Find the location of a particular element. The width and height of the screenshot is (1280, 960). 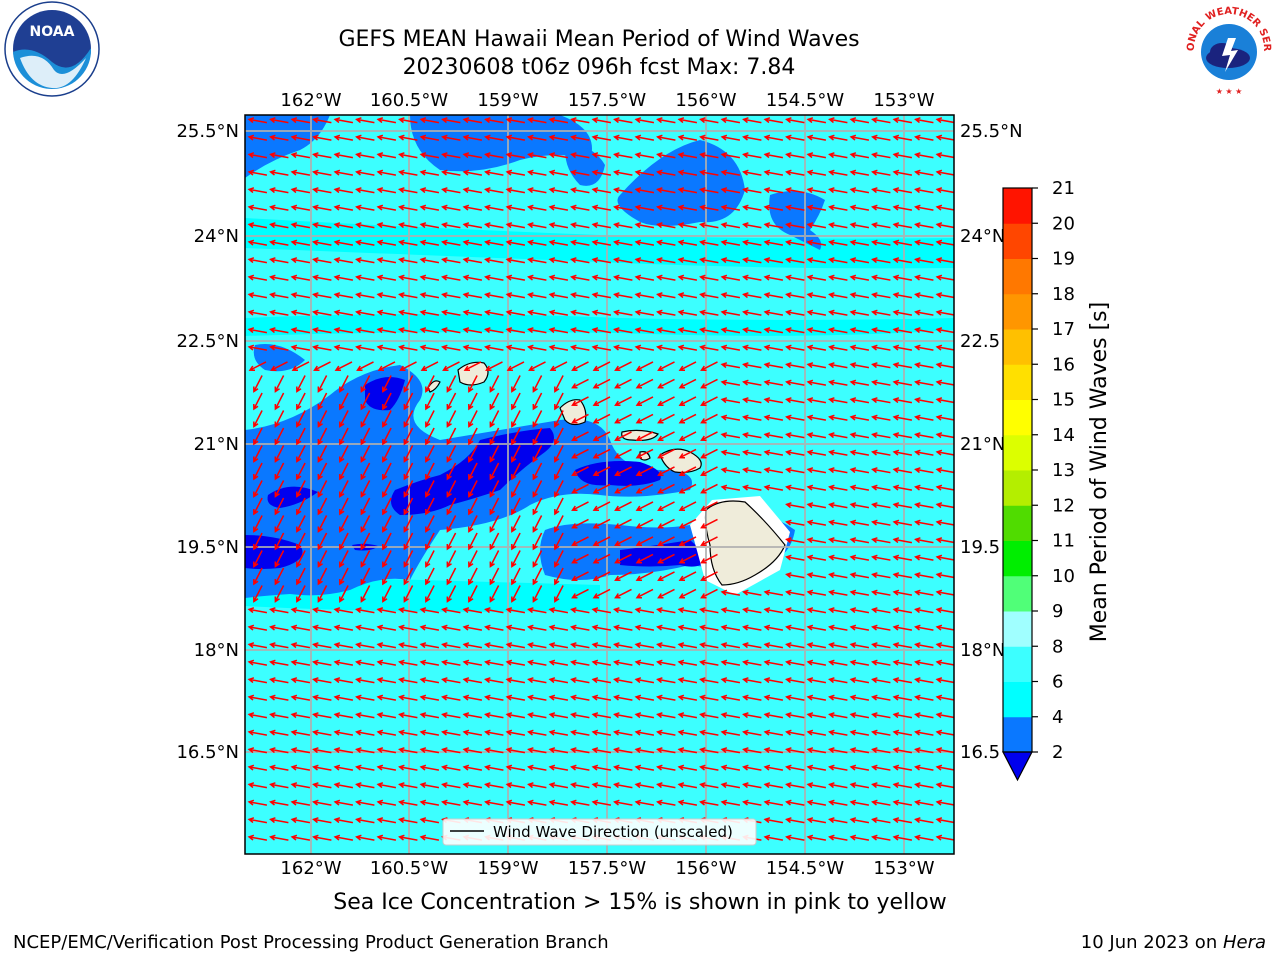

lat-tick-right: 16.5 is located at coordinates (980, 752).